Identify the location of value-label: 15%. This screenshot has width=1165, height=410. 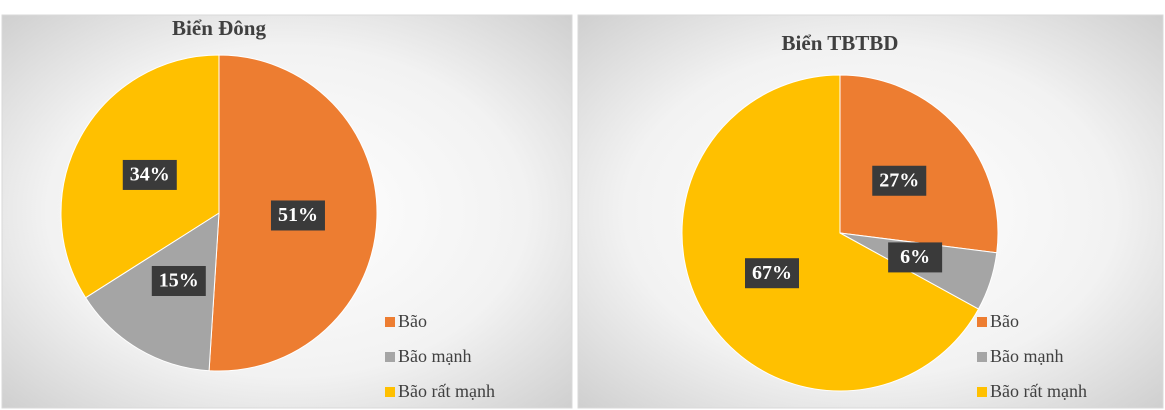
(179, 281).